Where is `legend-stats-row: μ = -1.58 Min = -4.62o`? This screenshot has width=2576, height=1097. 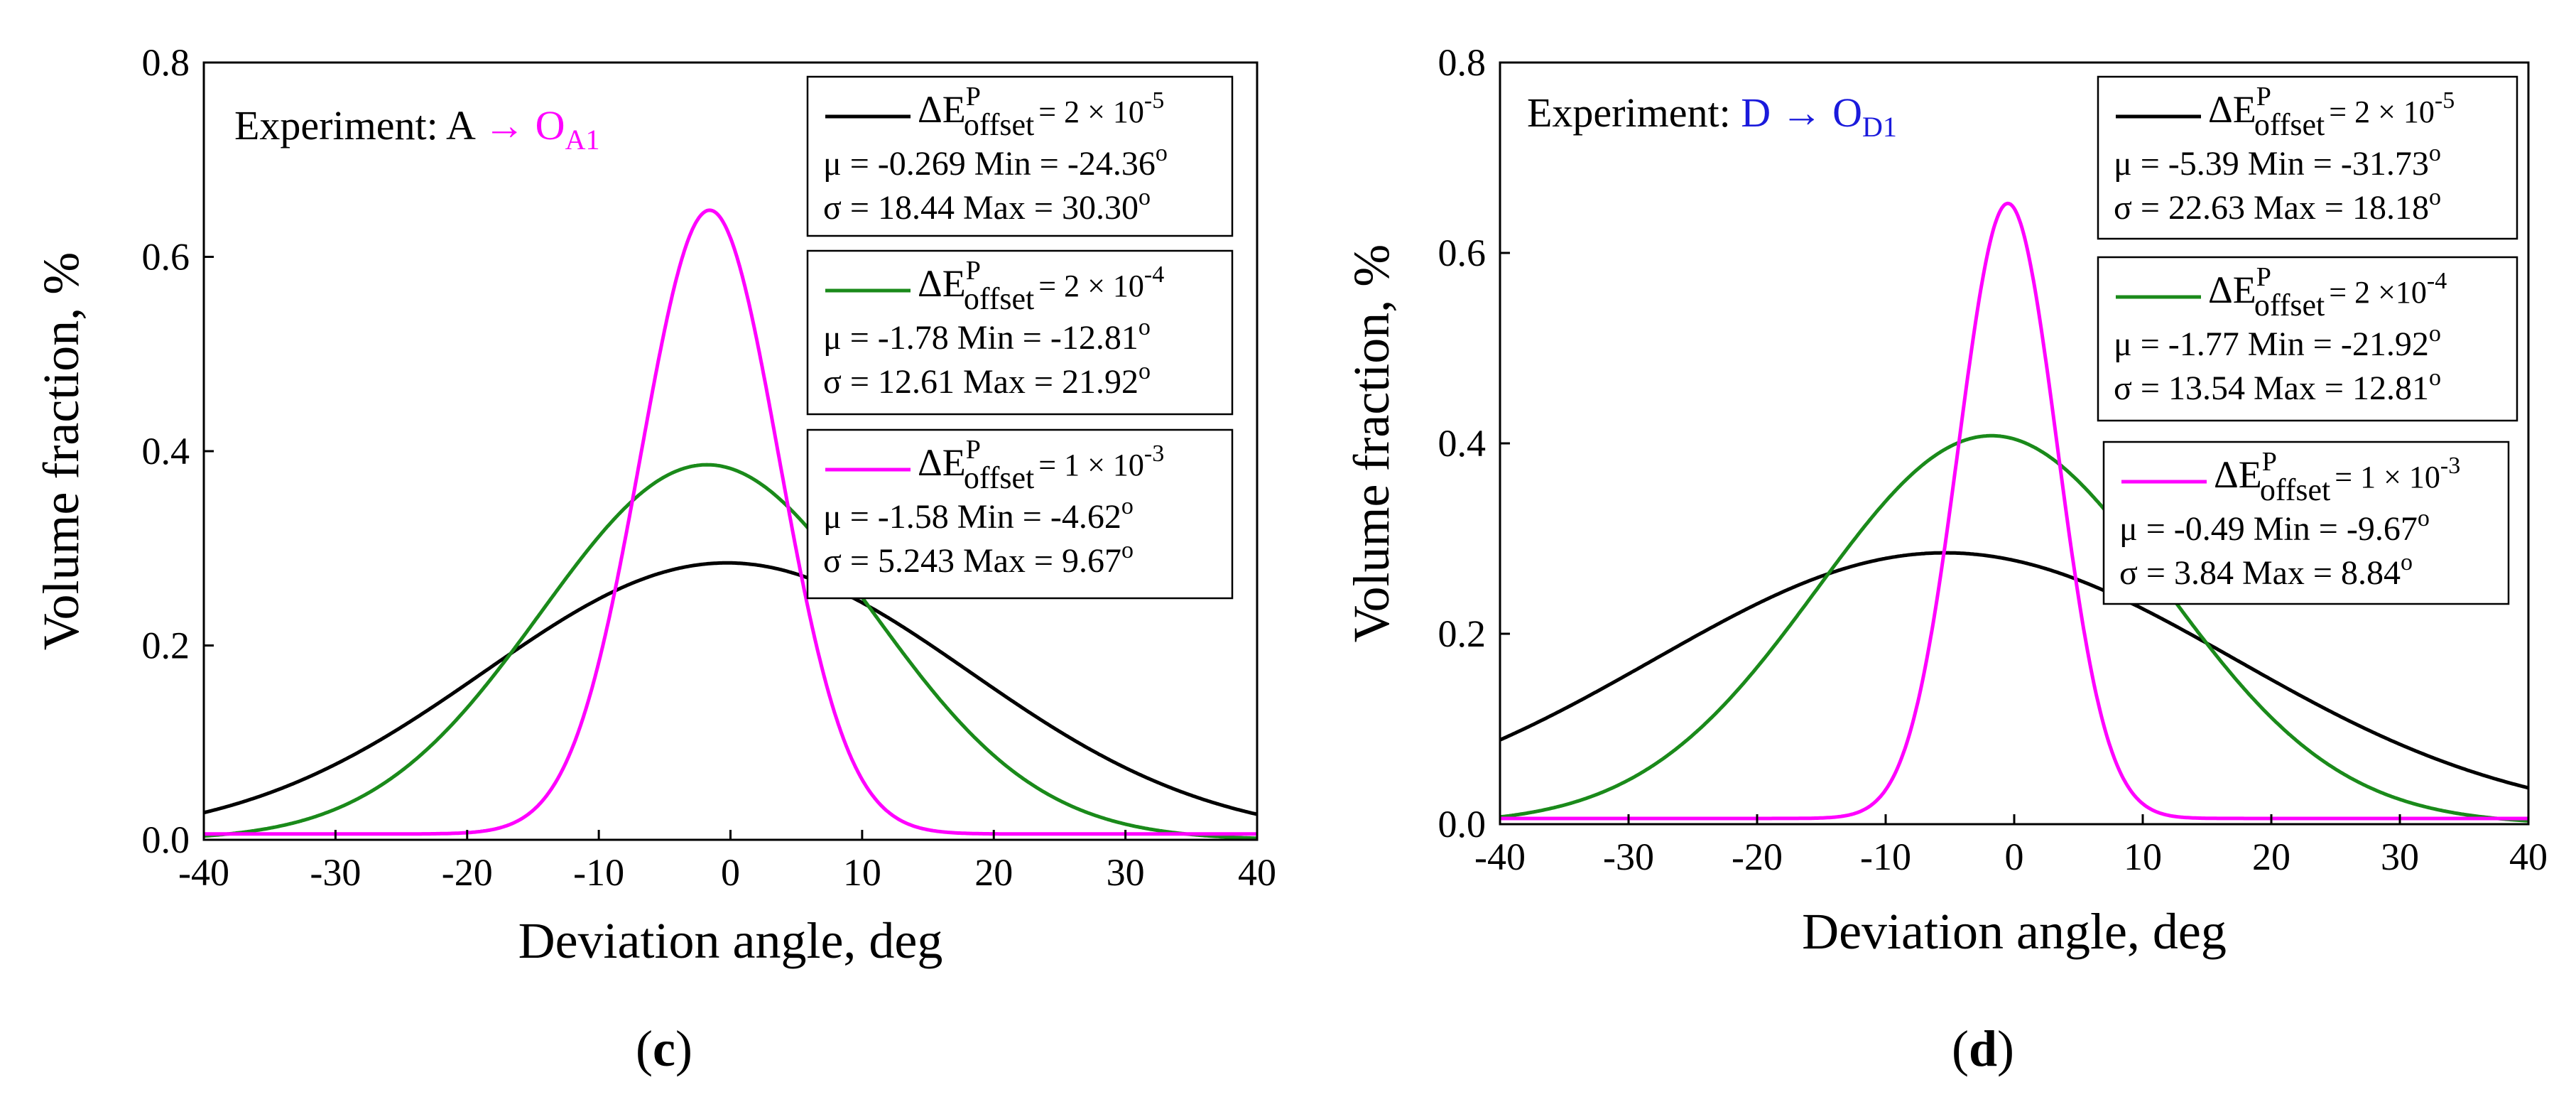 legend-stats-row: μ = -1.58 Min = -4.62o is located at coordinates (978, 514).